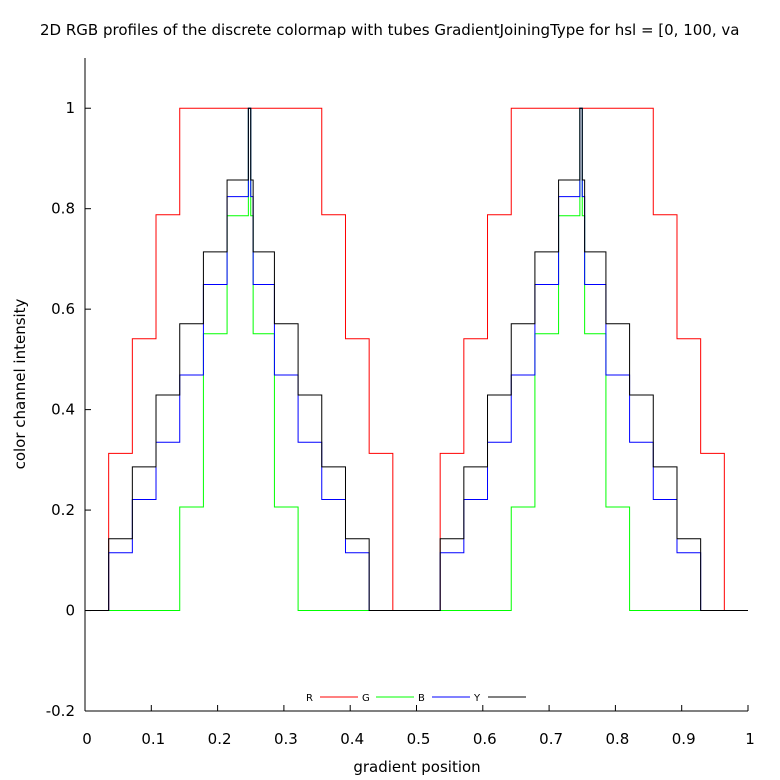 The height and width of the screenshot is (780, 780). I want to click on x-tick-label: 0.7, so click(551, 739).